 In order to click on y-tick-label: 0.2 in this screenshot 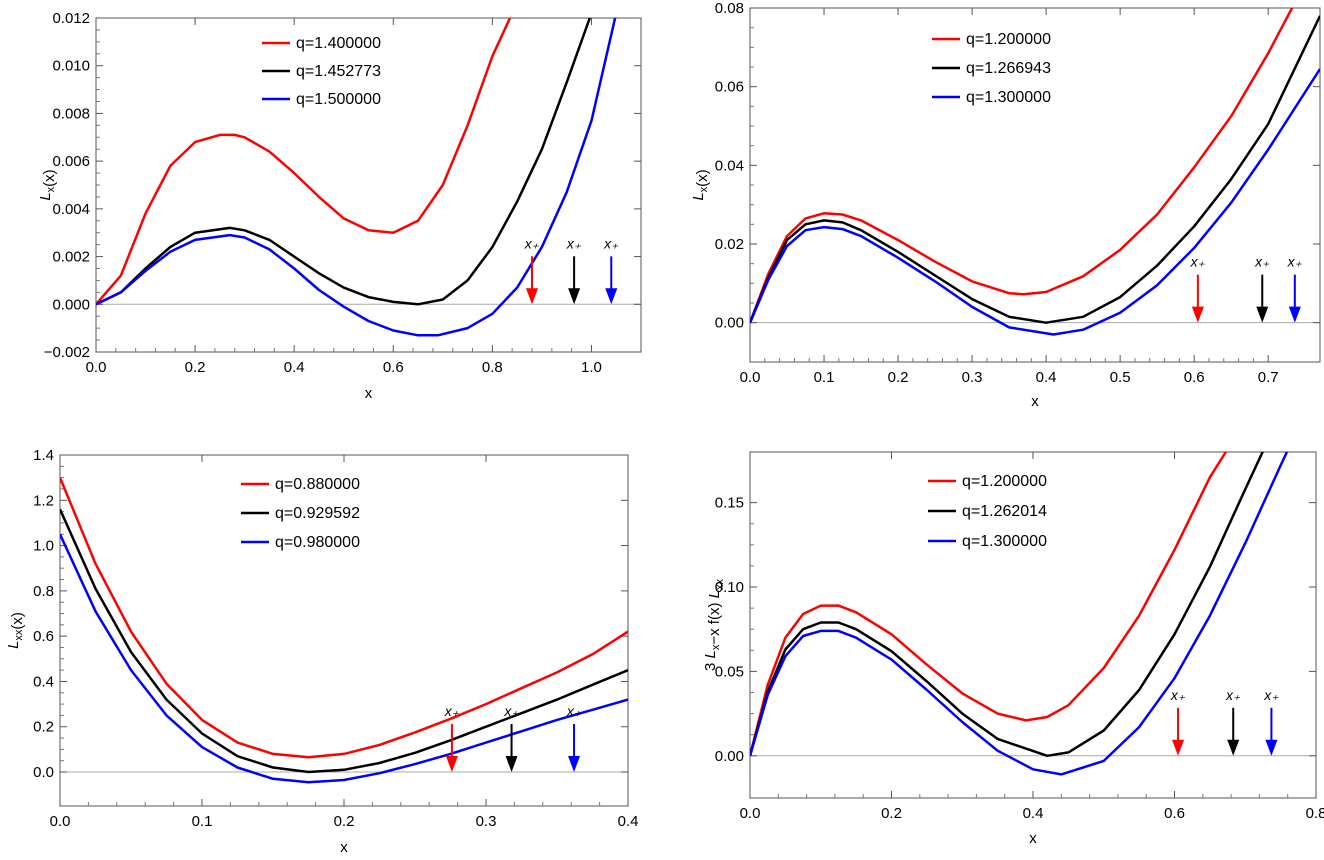, I will do `click(43, 727)`.